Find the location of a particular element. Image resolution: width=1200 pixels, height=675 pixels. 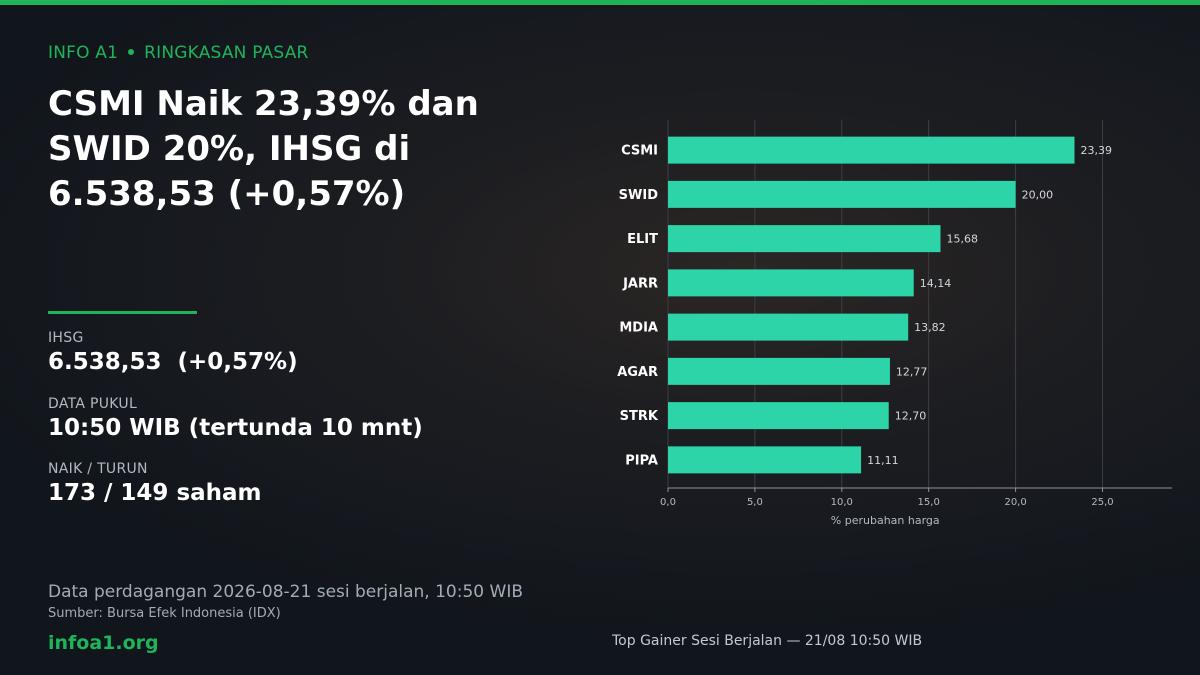

x-tick-label-2: 10,0 is located at coordinates (842, 502).